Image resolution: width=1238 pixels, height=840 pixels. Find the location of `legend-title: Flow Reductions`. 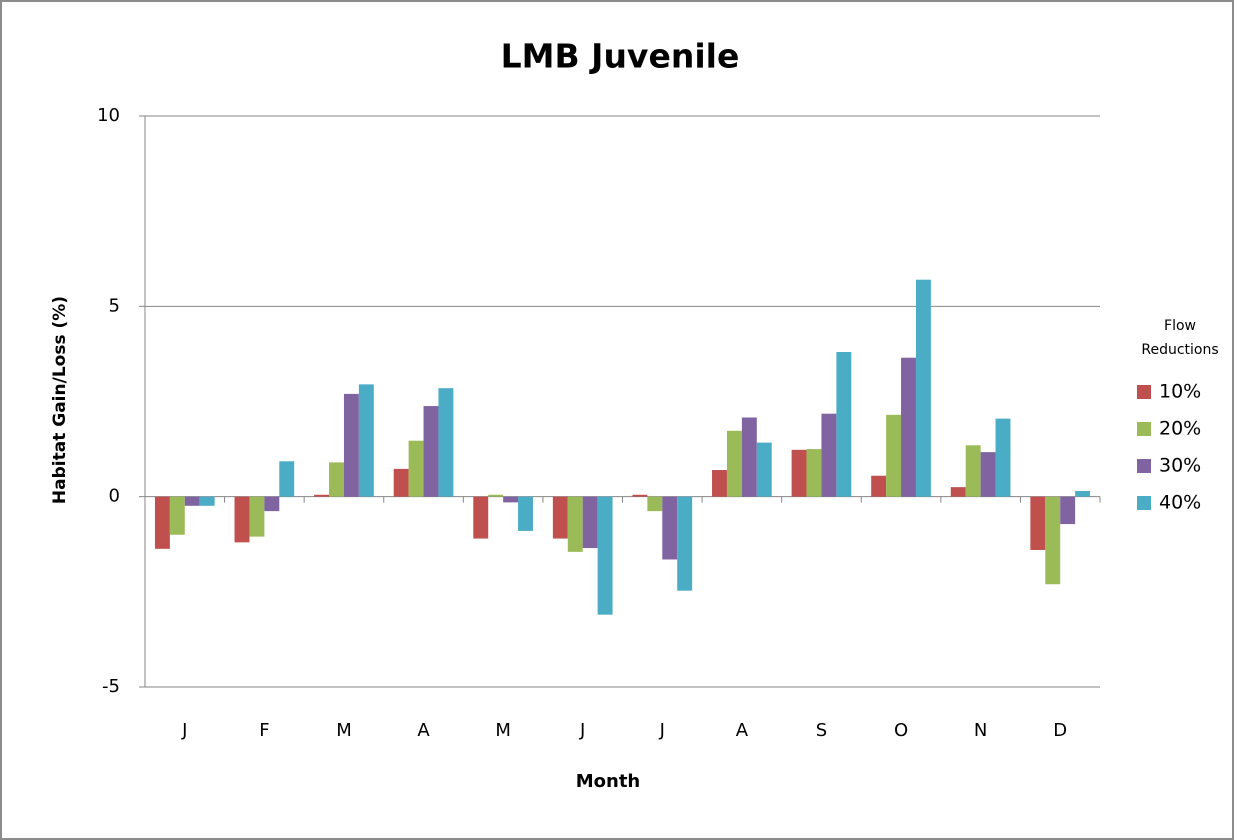

legend-title: Flow Reductions is located at coordinates (1180, 338).